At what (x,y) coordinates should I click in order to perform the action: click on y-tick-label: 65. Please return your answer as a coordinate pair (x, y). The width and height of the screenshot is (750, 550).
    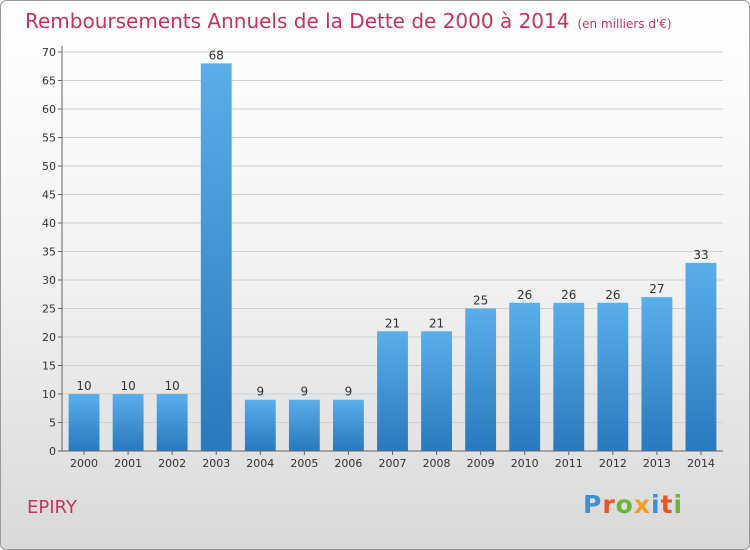
    Looking at the image, I should click on (49, 81).